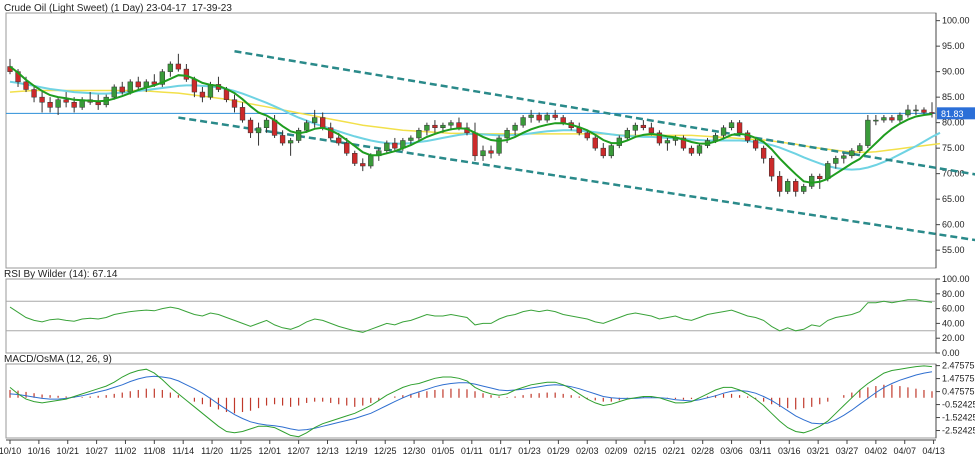 Image resolution: width=975 pixels, height=469 pixels. I want to click on rsi-y-tick-label: 100.00, so click(956, 279).